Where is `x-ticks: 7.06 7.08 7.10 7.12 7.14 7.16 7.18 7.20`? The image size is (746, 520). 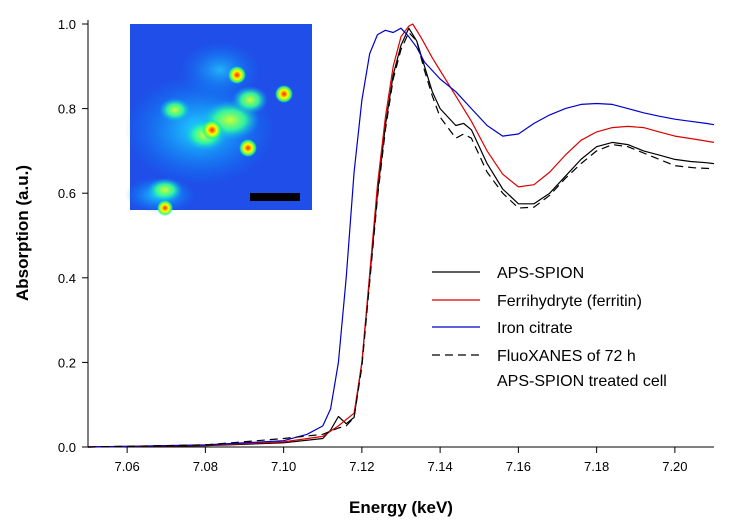 x-ticks: 7.06 7.08 7.10 7.12 7.14 7.16 7.18 7.20 is located at coordinates (401, 460).